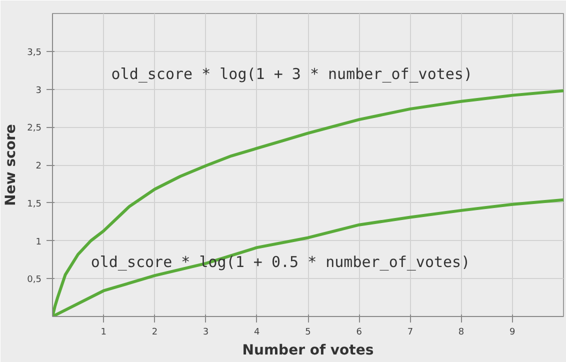 Image resolution: width=566 pixels, height=362 pixels. I want to click on y-axis-title: New score, so click(11, 165).